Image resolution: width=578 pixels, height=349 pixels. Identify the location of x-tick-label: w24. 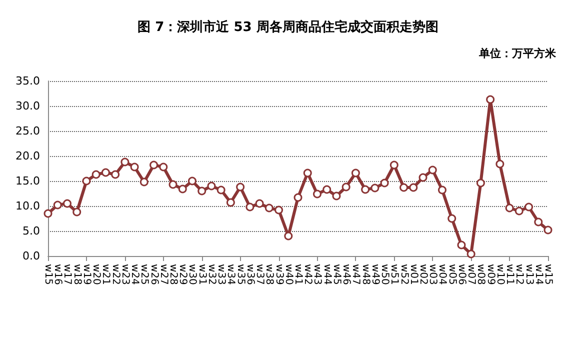
(134, 274).